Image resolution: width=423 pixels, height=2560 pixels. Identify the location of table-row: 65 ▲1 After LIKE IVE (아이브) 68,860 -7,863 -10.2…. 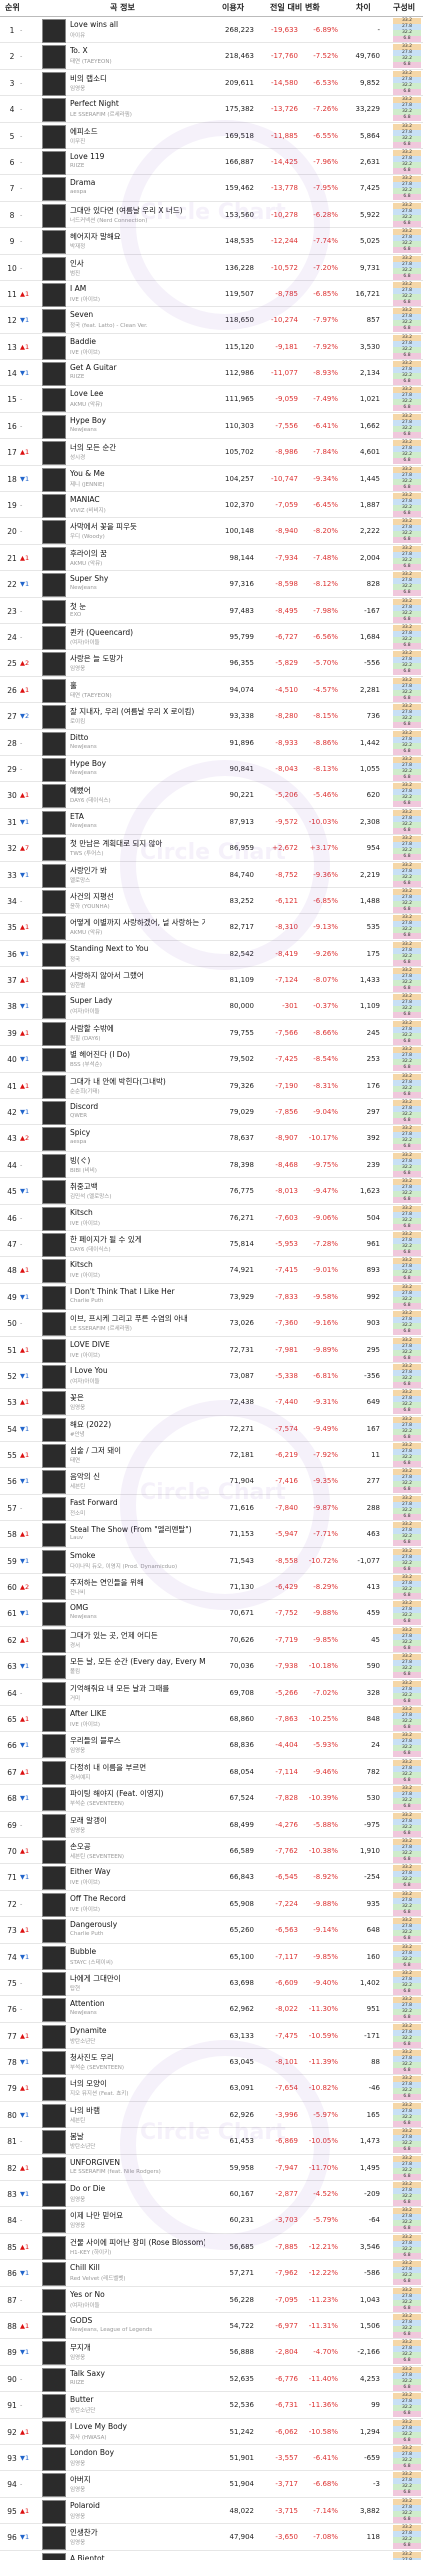
(211, 1719).